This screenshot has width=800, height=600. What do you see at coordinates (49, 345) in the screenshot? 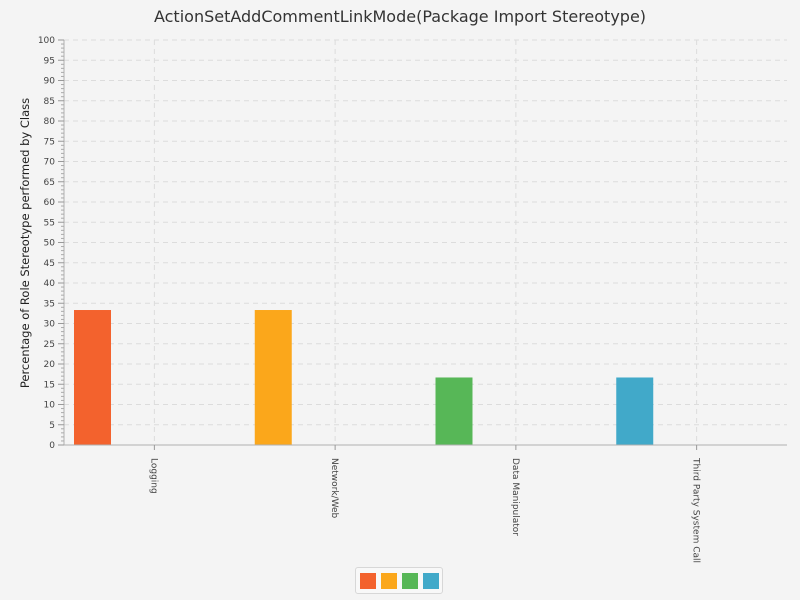
I see `y-tick-label: 25` at bounding box center [49, 345].